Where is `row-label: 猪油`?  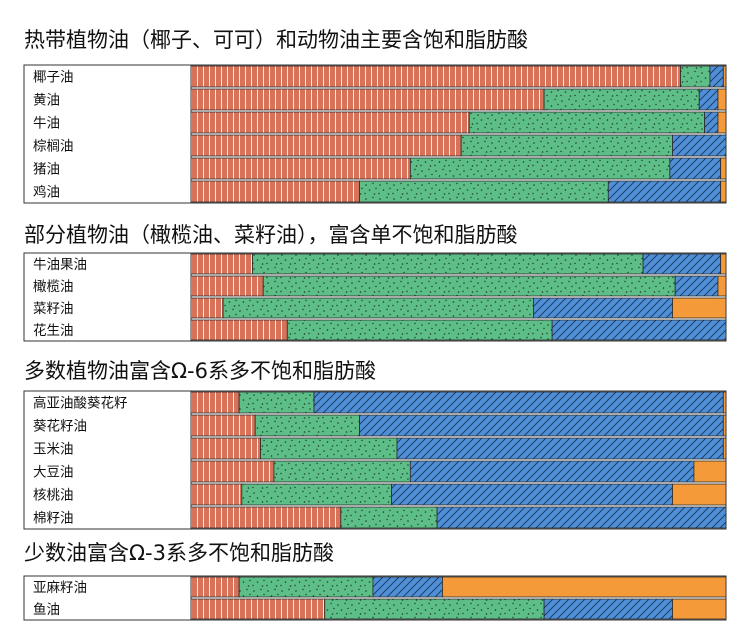 row-label: 猪油 is located at coordinates (46, 170).